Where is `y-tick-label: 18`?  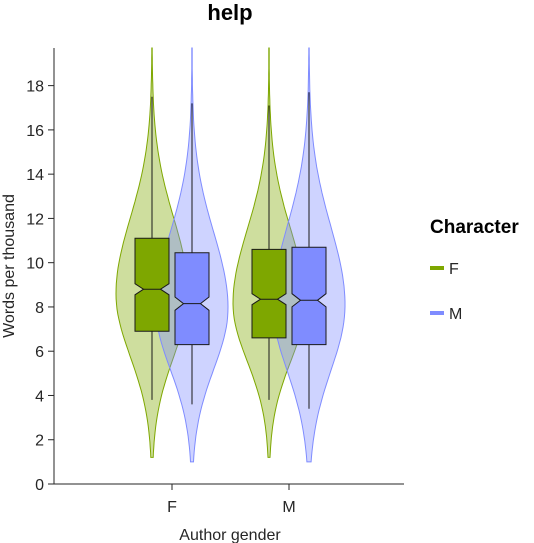 y-tick-label: 18 is located at coordinates (35, 87).